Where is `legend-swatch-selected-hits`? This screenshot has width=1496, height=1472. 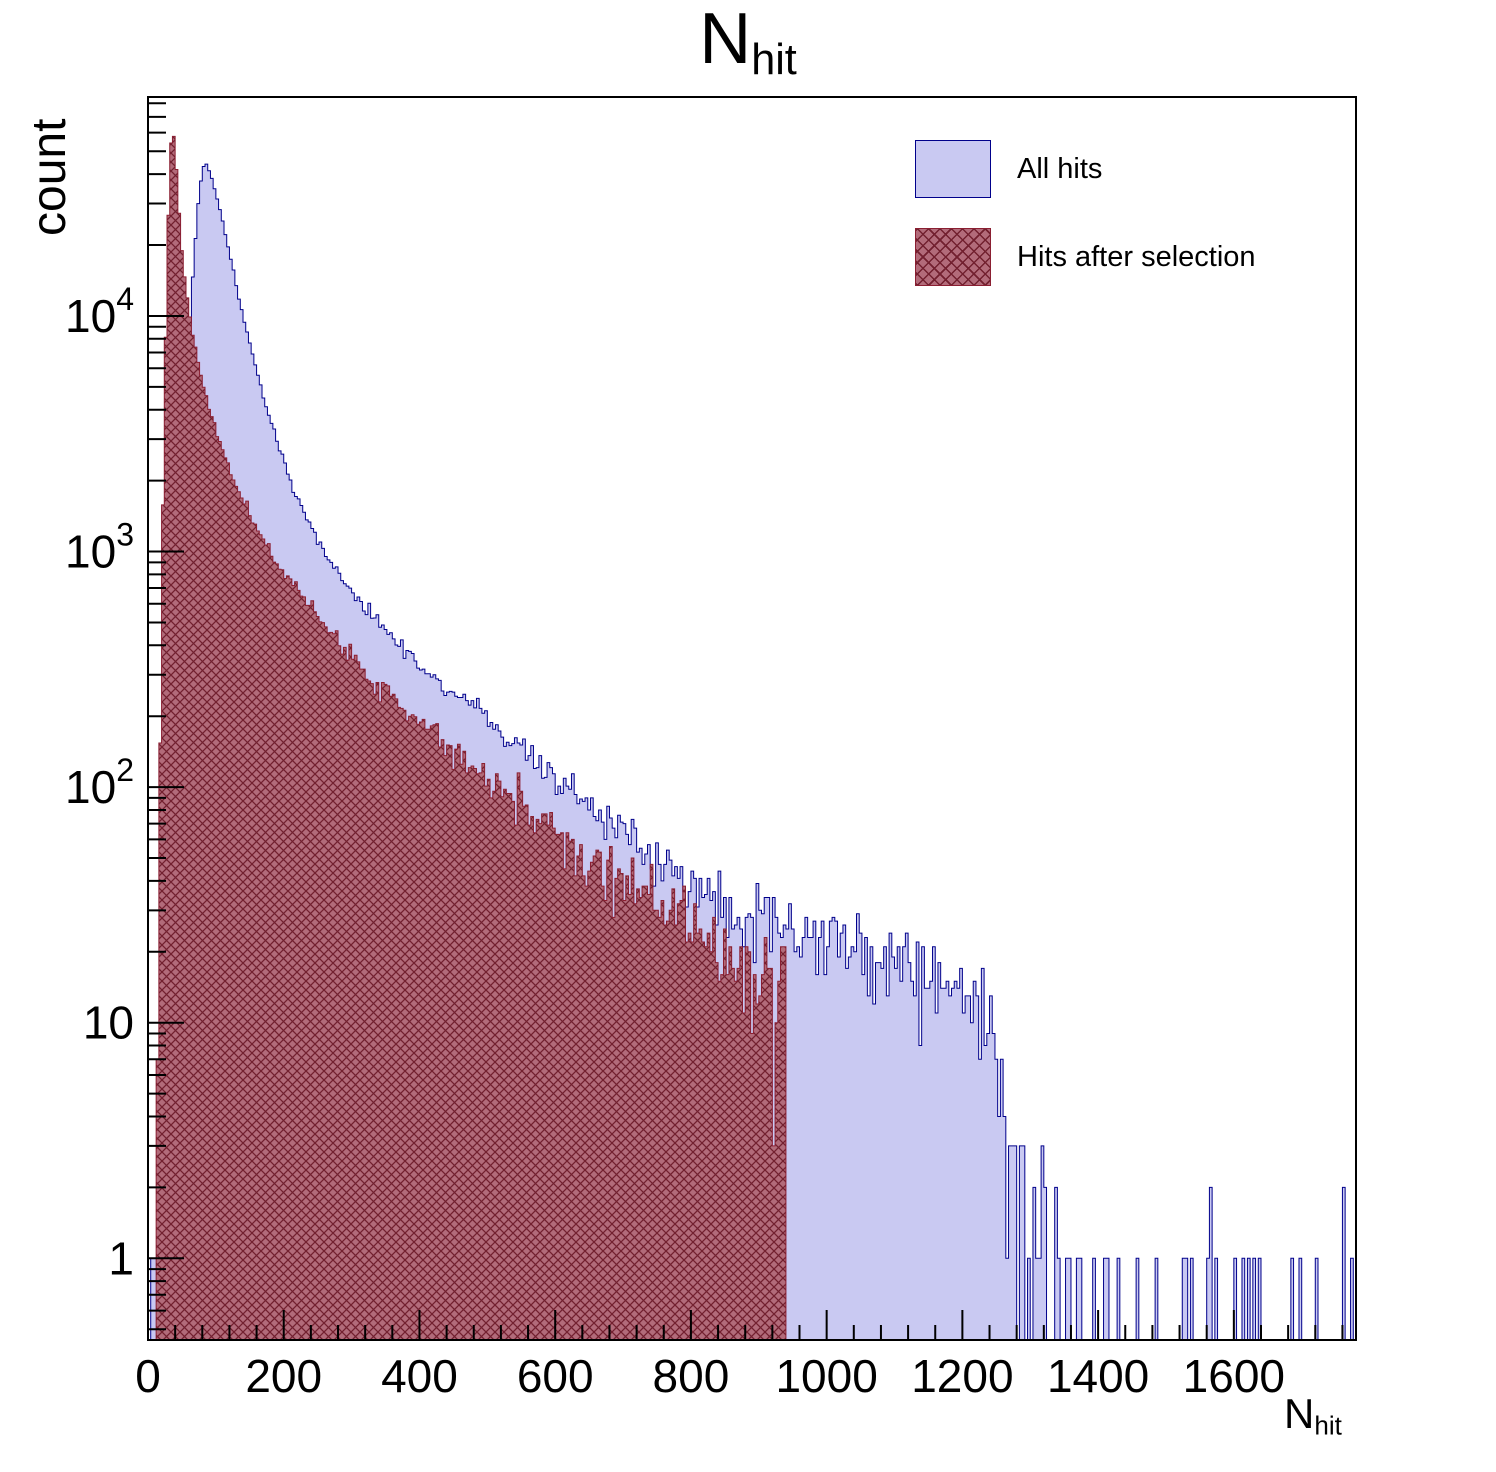 legend-swatch-selected-hits is located at coordinates (953, 257).